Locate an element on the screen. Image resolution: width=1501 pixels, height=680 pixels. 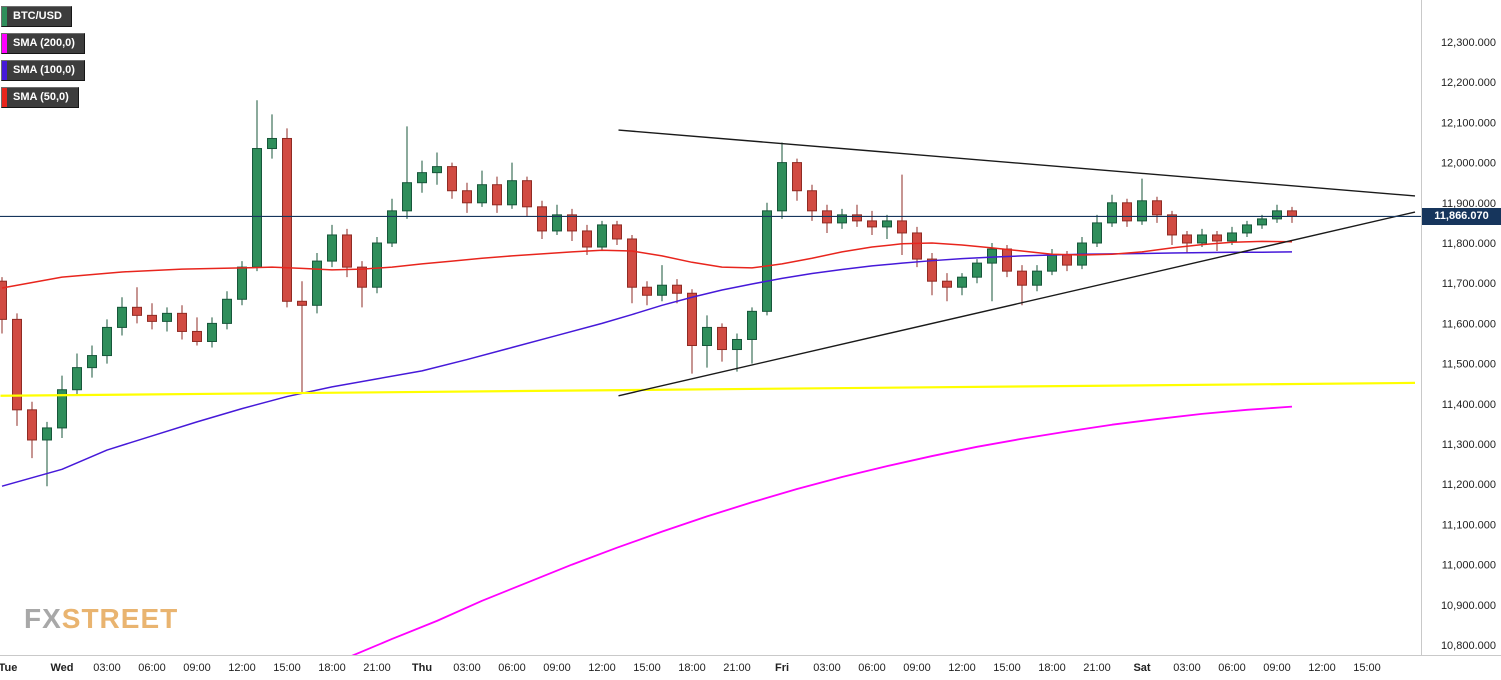
x-axis-label: Tue is located at coordinates (8, 668).